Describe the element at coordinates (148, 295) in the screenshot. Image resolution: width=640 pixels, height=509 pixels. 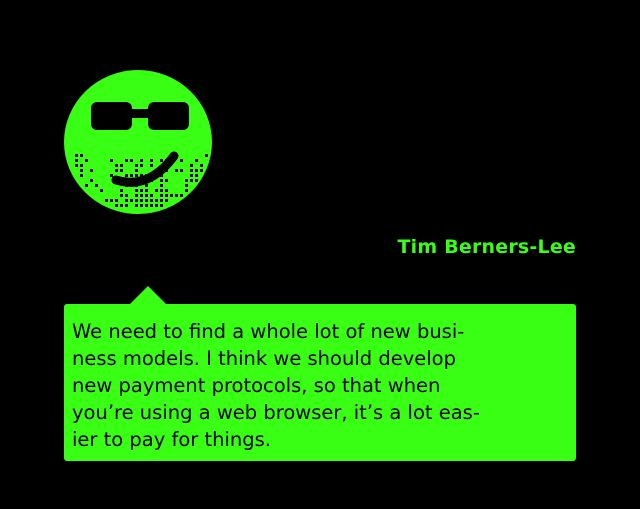
I see `speech-bubble-tail` at that location.